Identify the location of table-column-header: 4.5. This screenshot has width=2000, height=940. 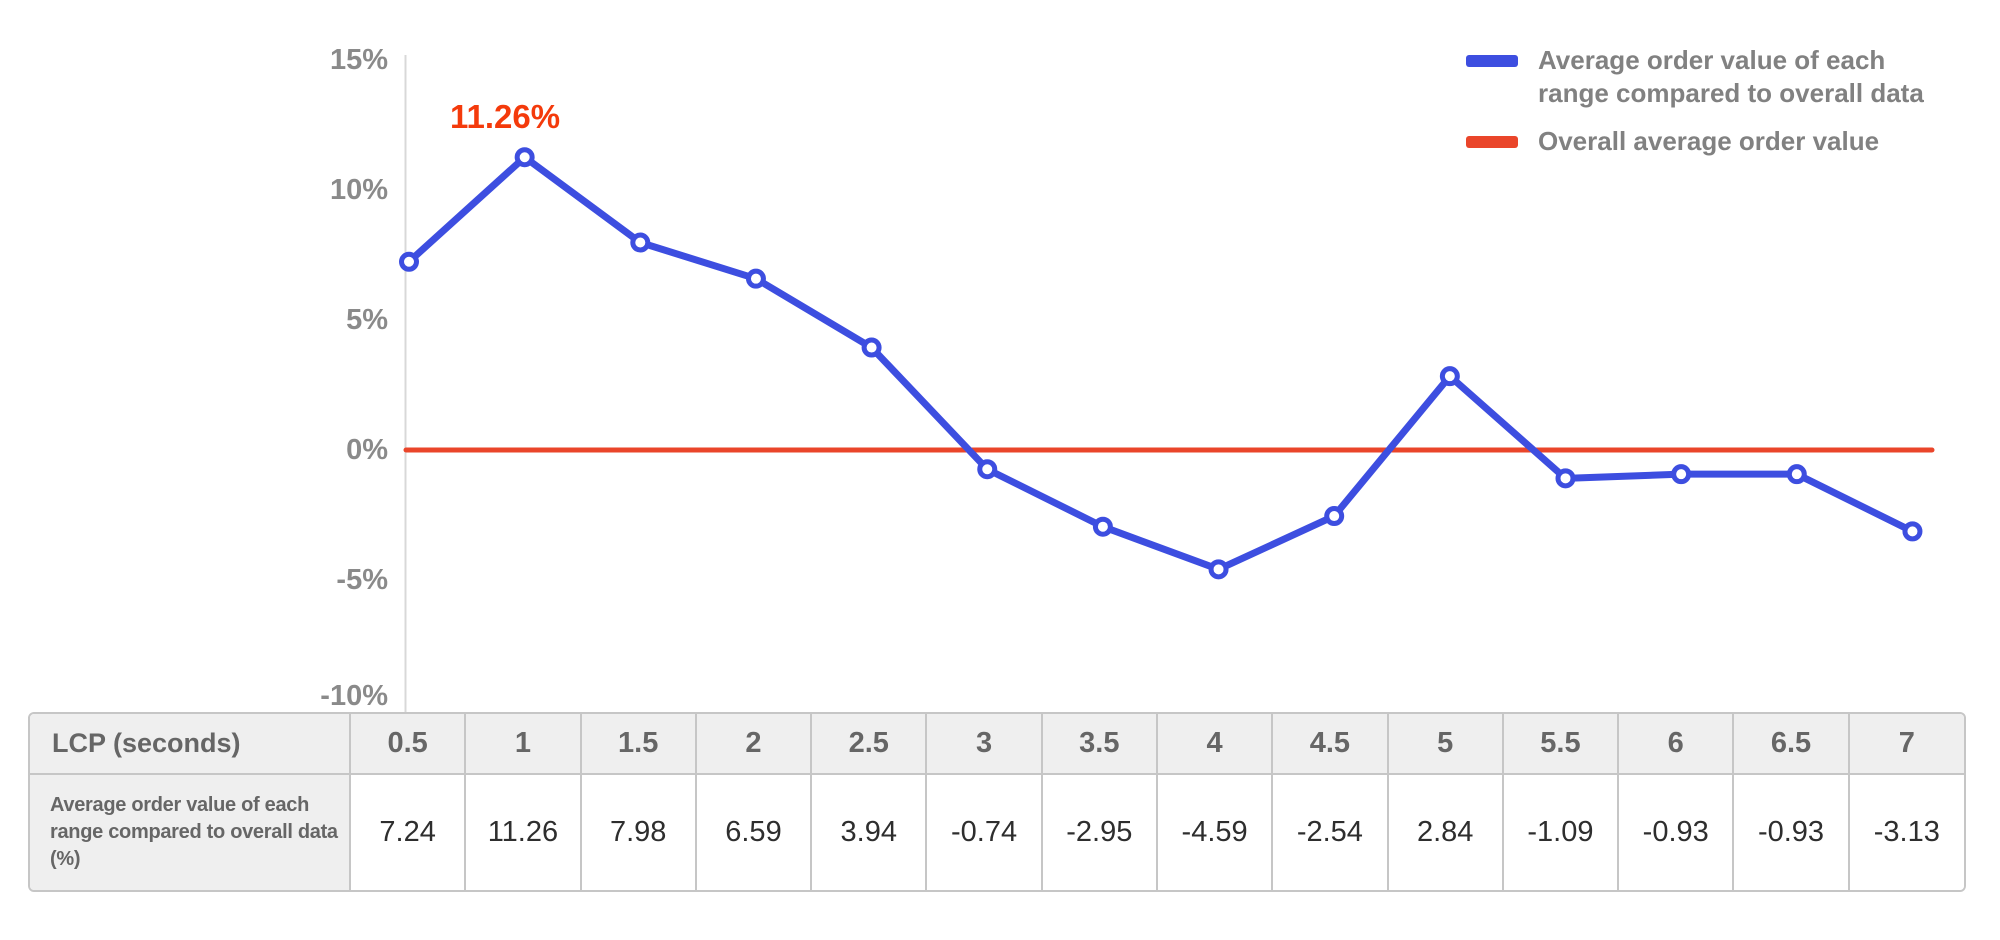
(1329, 744).